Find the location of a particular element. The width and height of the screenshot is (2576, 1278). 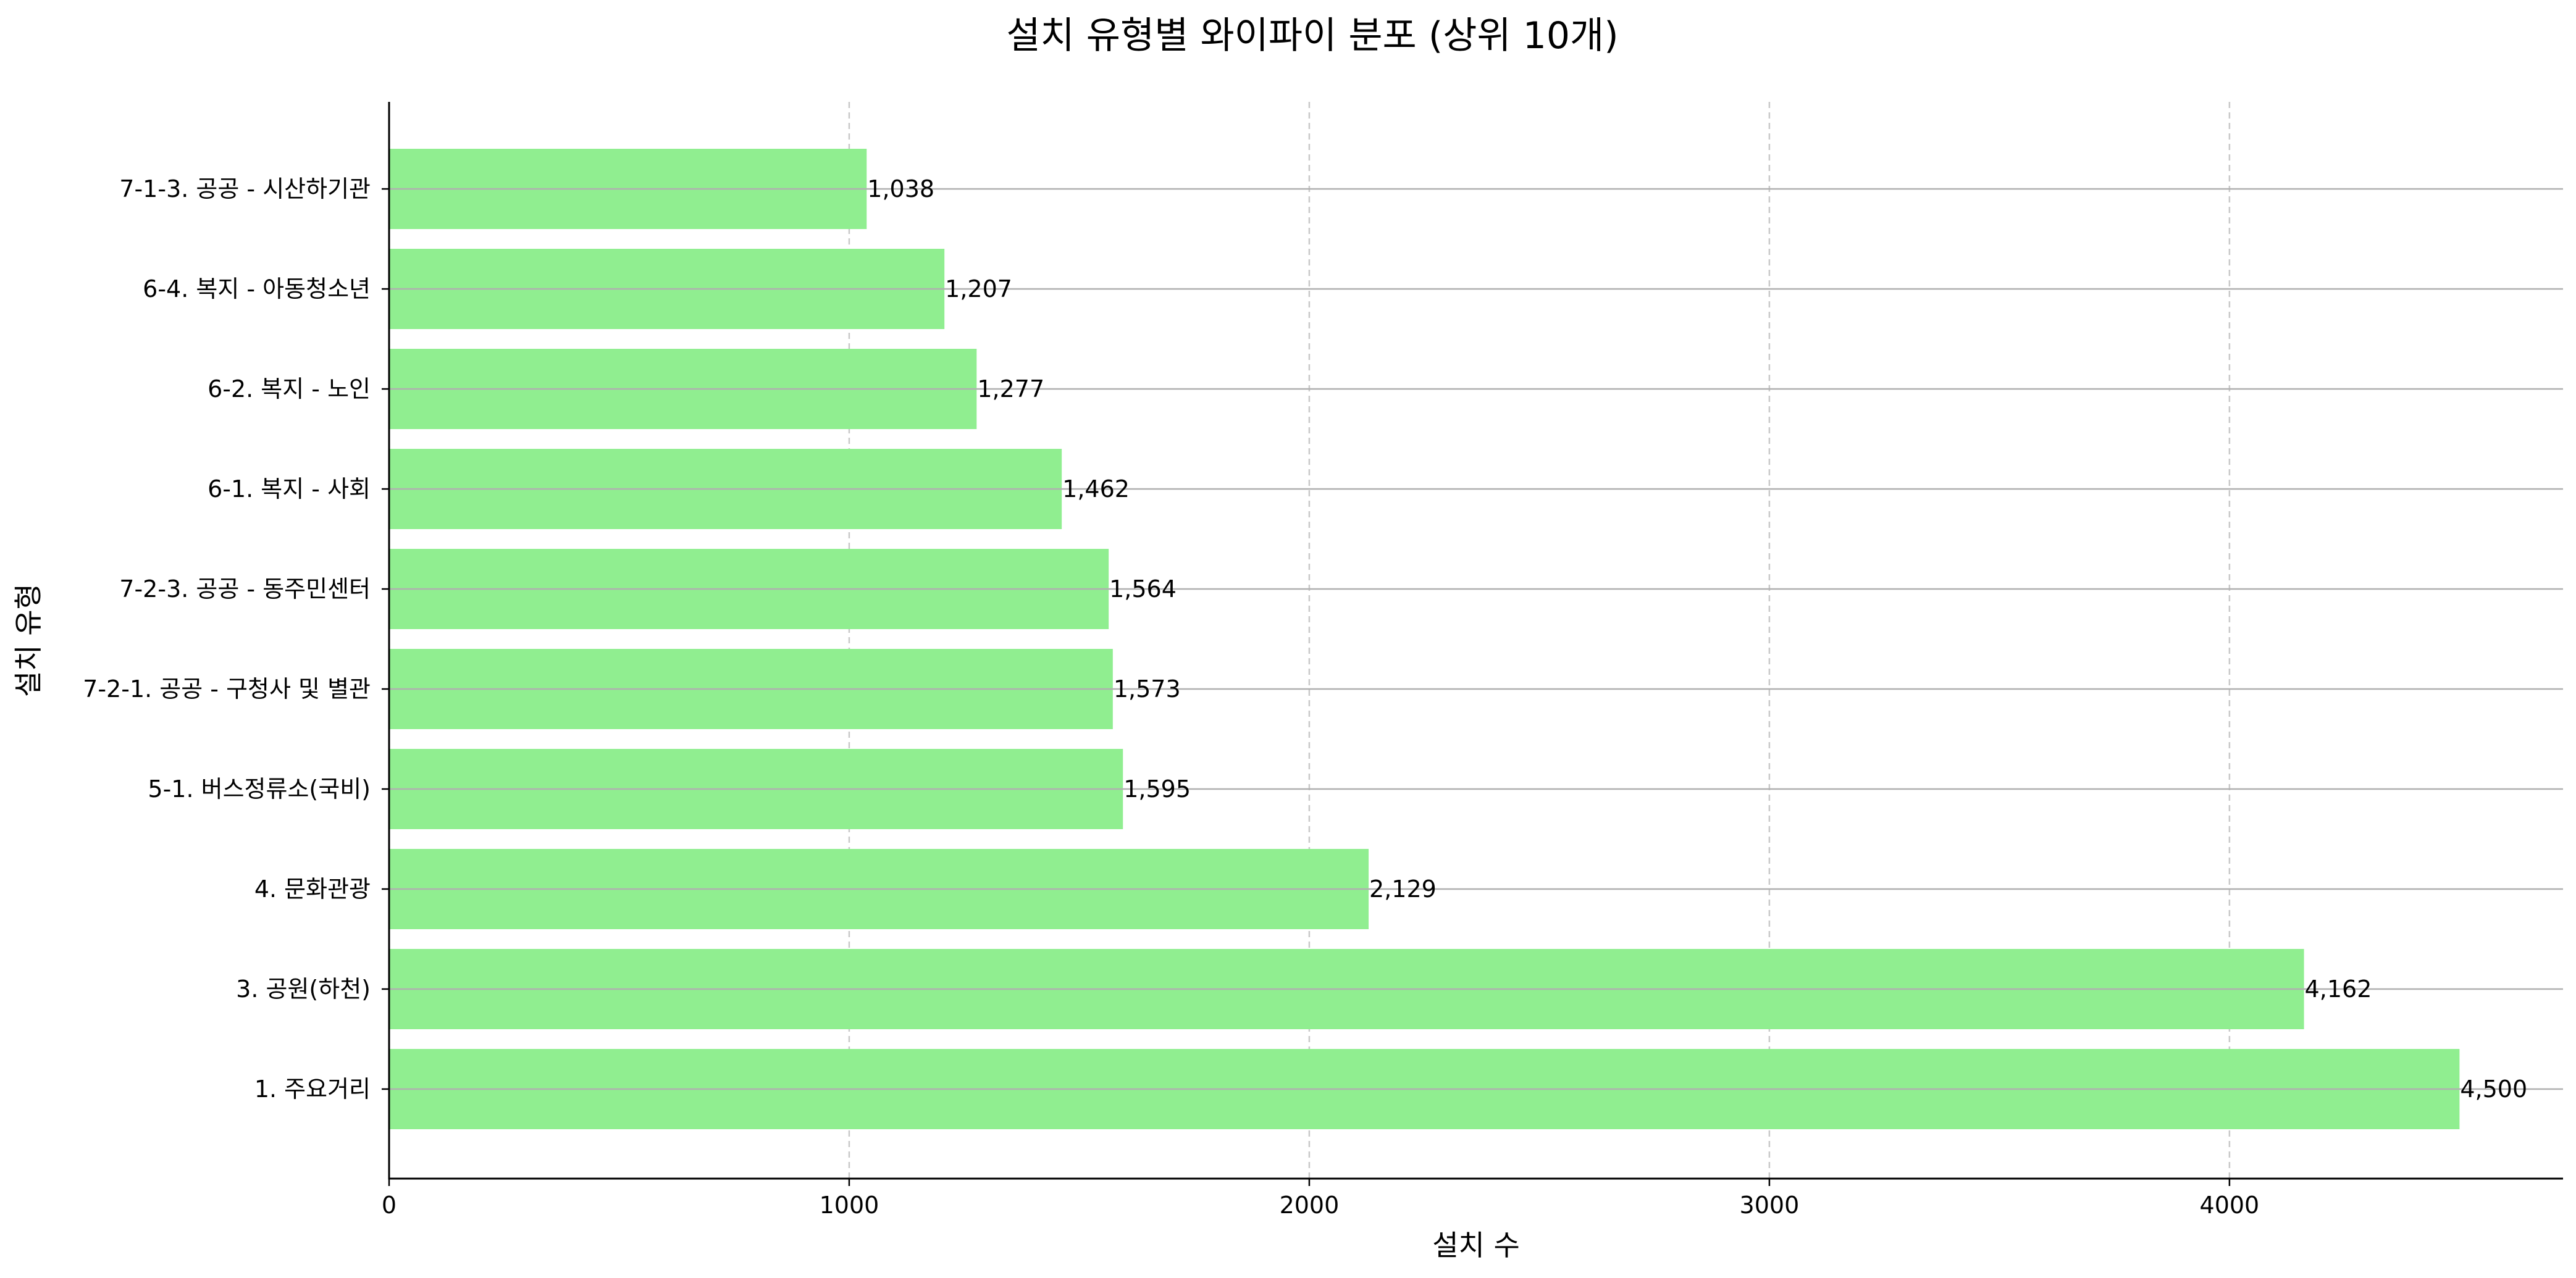

x-axis-label: 설치 수 is located at coordinates (1476, 1245).